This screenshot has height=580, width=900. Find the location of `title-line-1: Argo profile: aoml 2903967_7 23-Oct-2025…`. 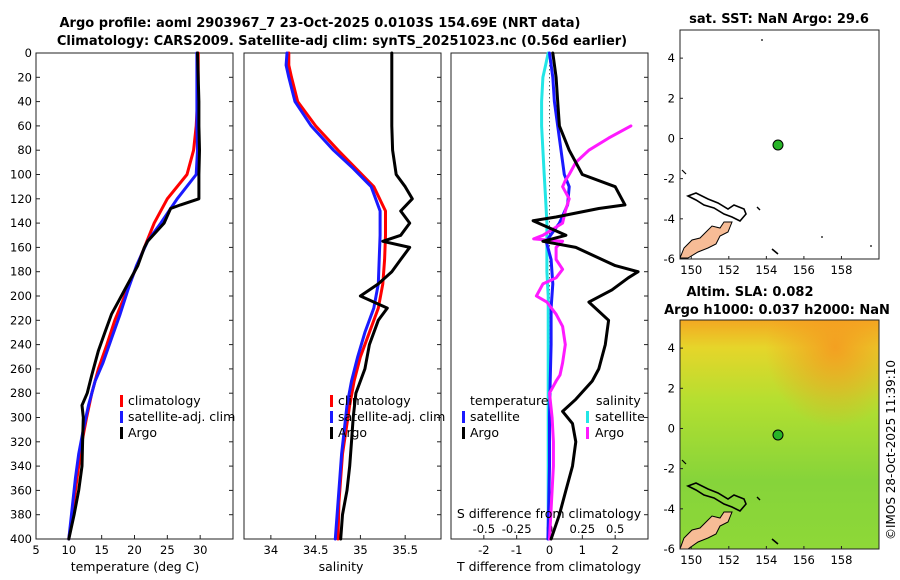

title-line-1: Argo profile: aoml 2903967_7 23-Oct-2025… is located at coordinates (320, 23).